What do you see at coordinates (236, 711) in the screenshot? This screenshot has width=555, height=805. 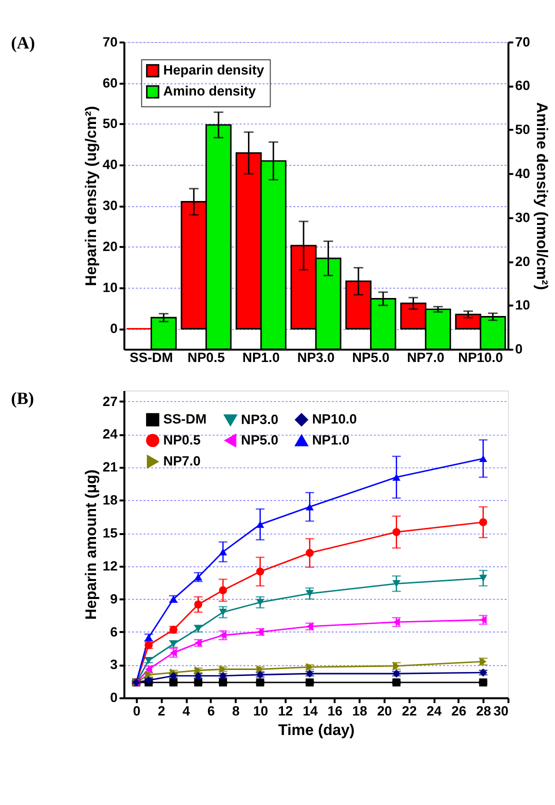 I see `x-tick-label: 8` at bounding box center [236, 711].